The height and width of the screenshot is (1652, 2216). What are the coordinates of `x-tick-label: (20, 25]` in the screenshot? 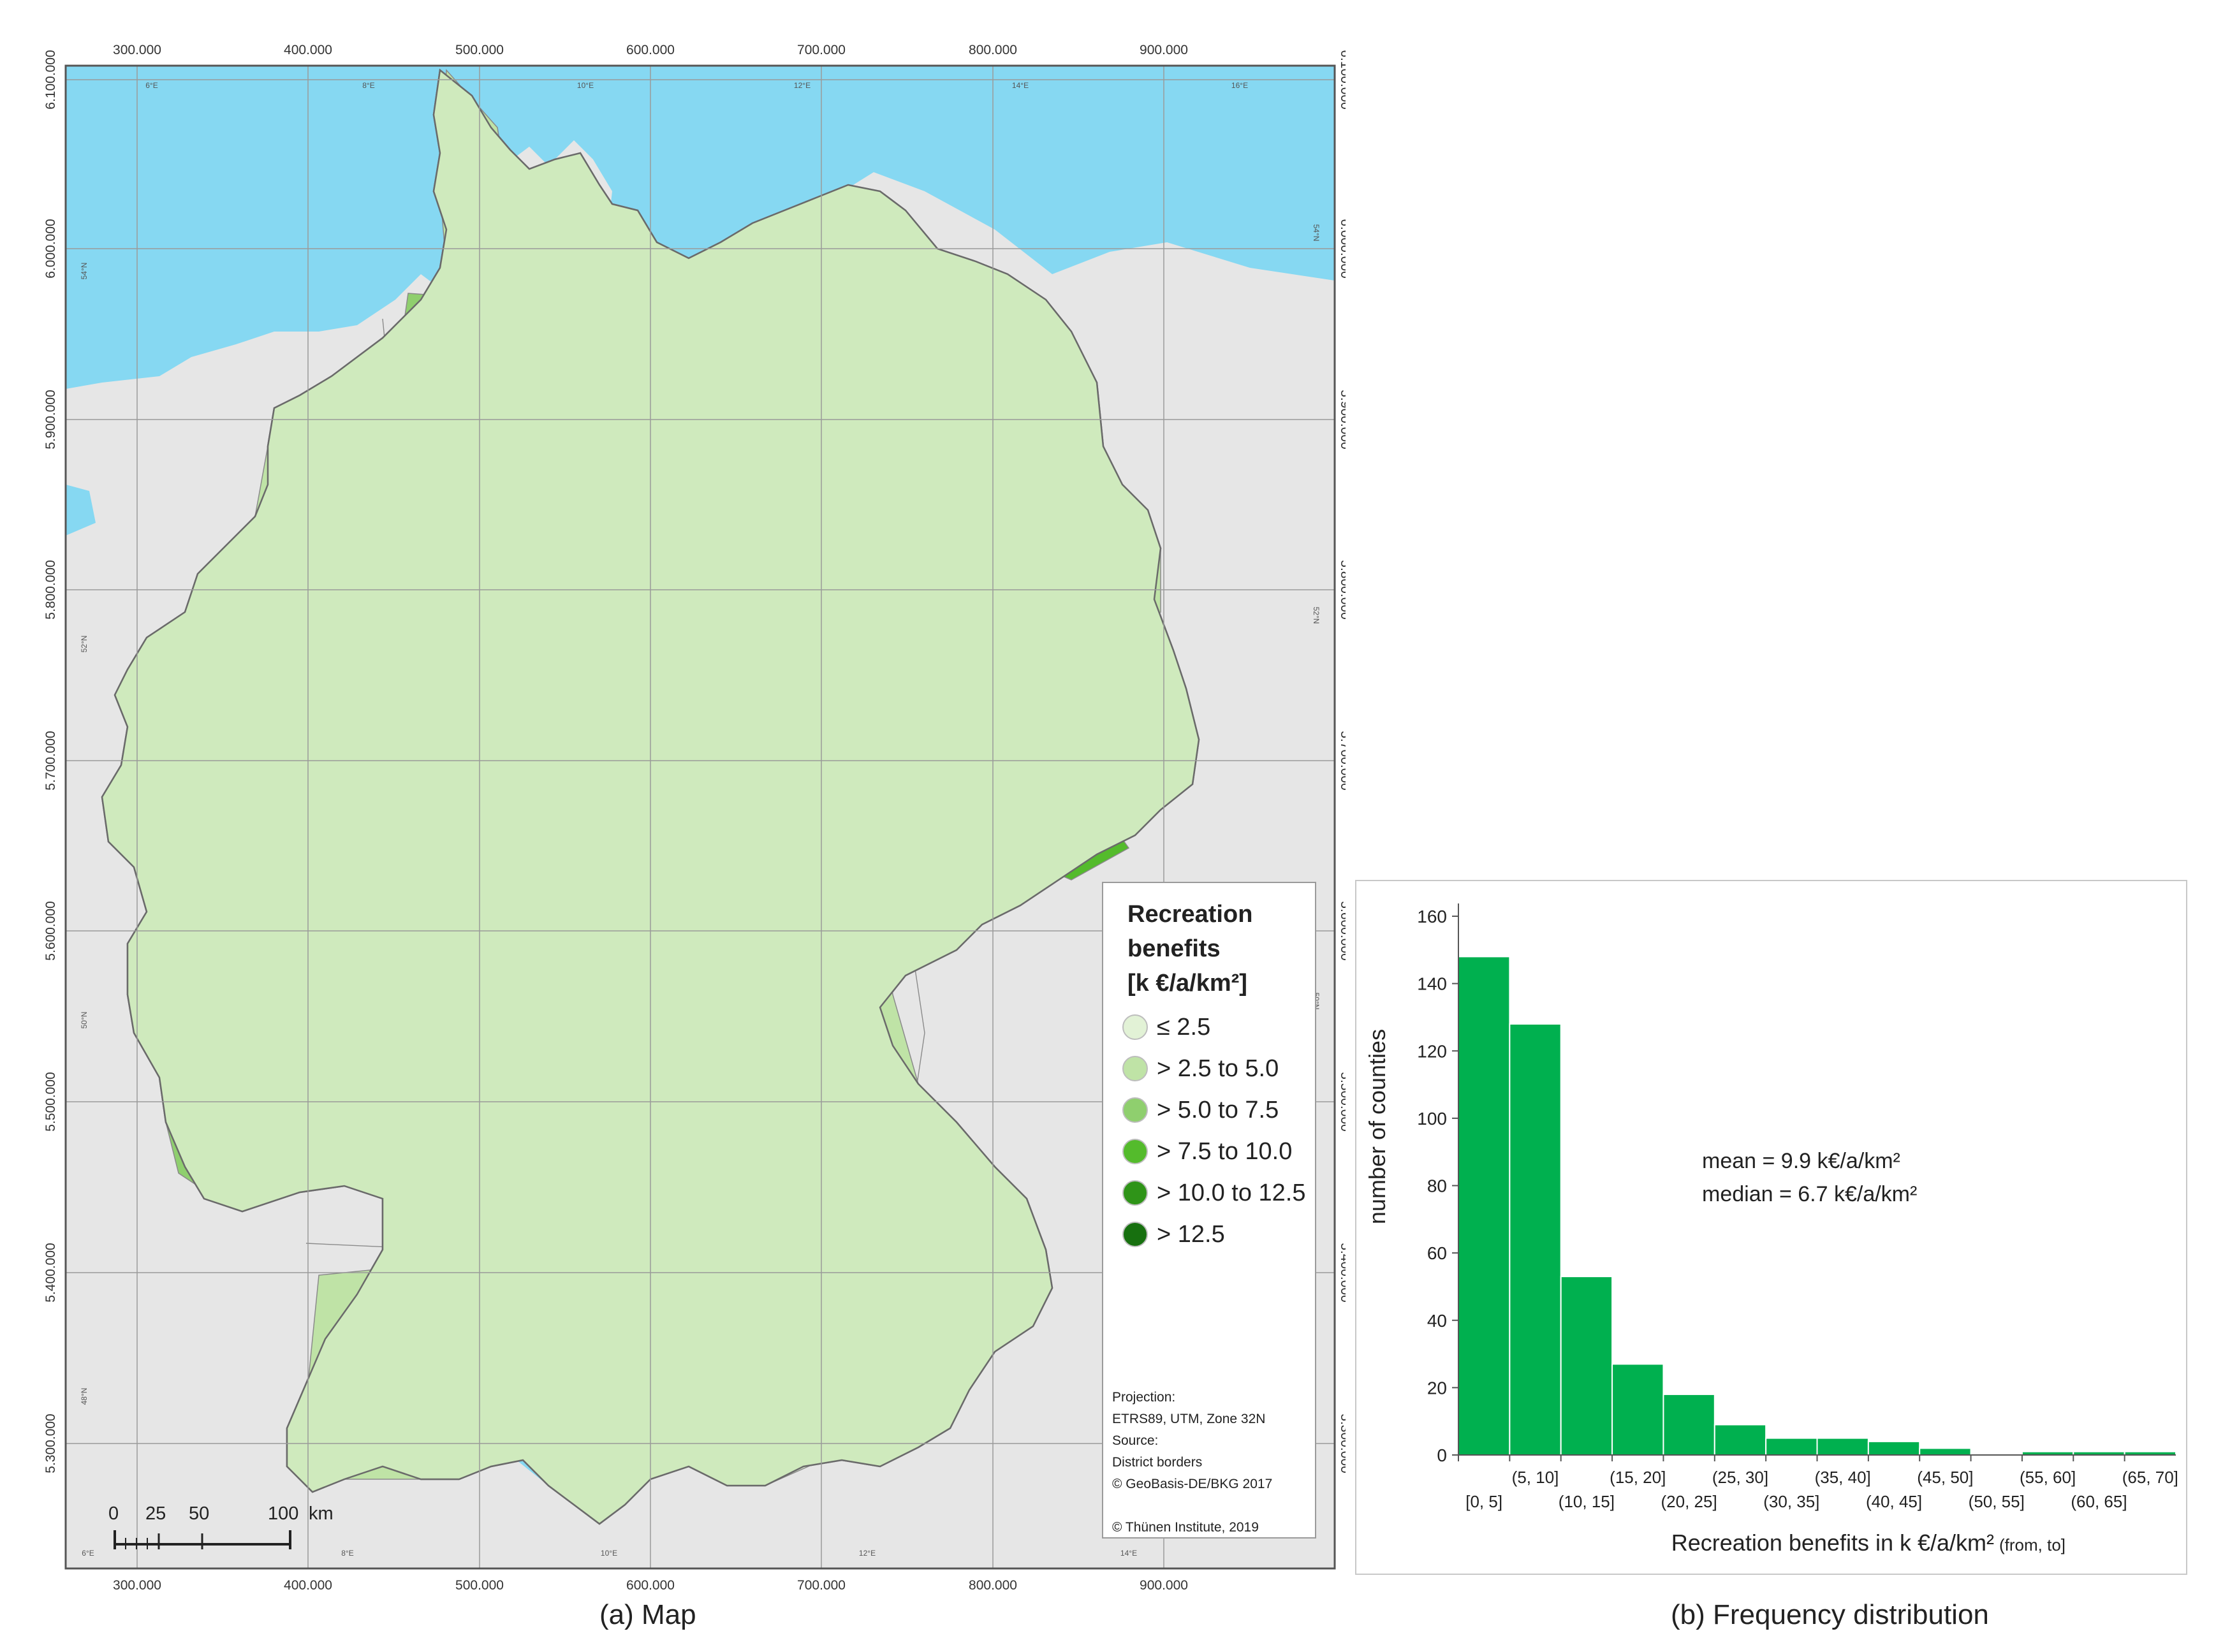 It's located at (1689, 1502).